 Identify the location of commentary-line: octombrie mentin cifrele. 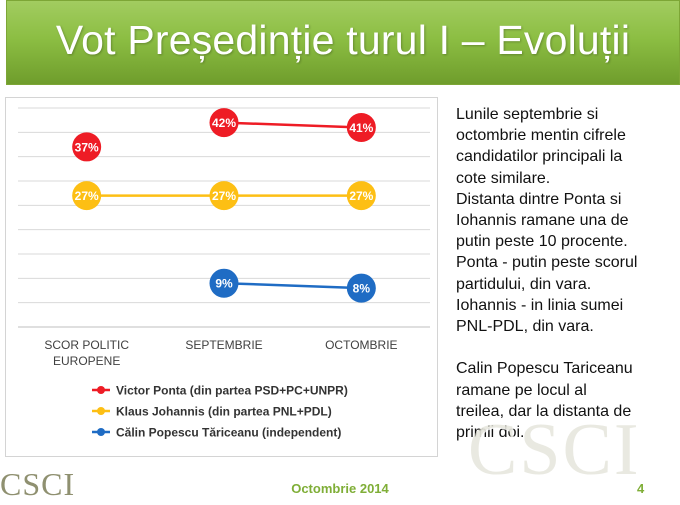
(541, 136).